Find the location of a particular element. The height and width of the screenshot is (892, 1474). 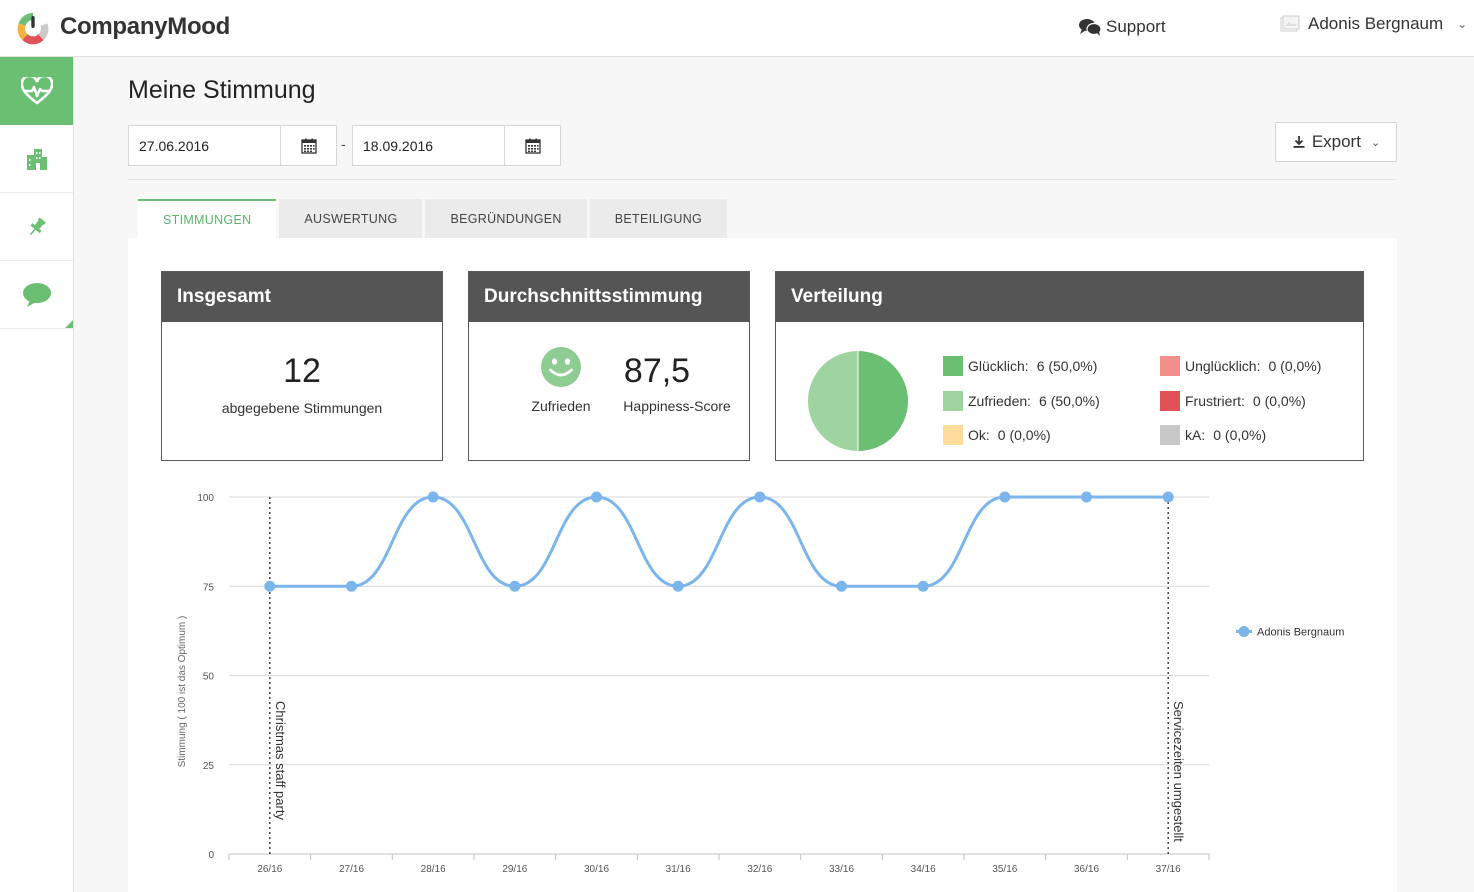

y-tick-label: 100 is located at coordinates (205, 498).